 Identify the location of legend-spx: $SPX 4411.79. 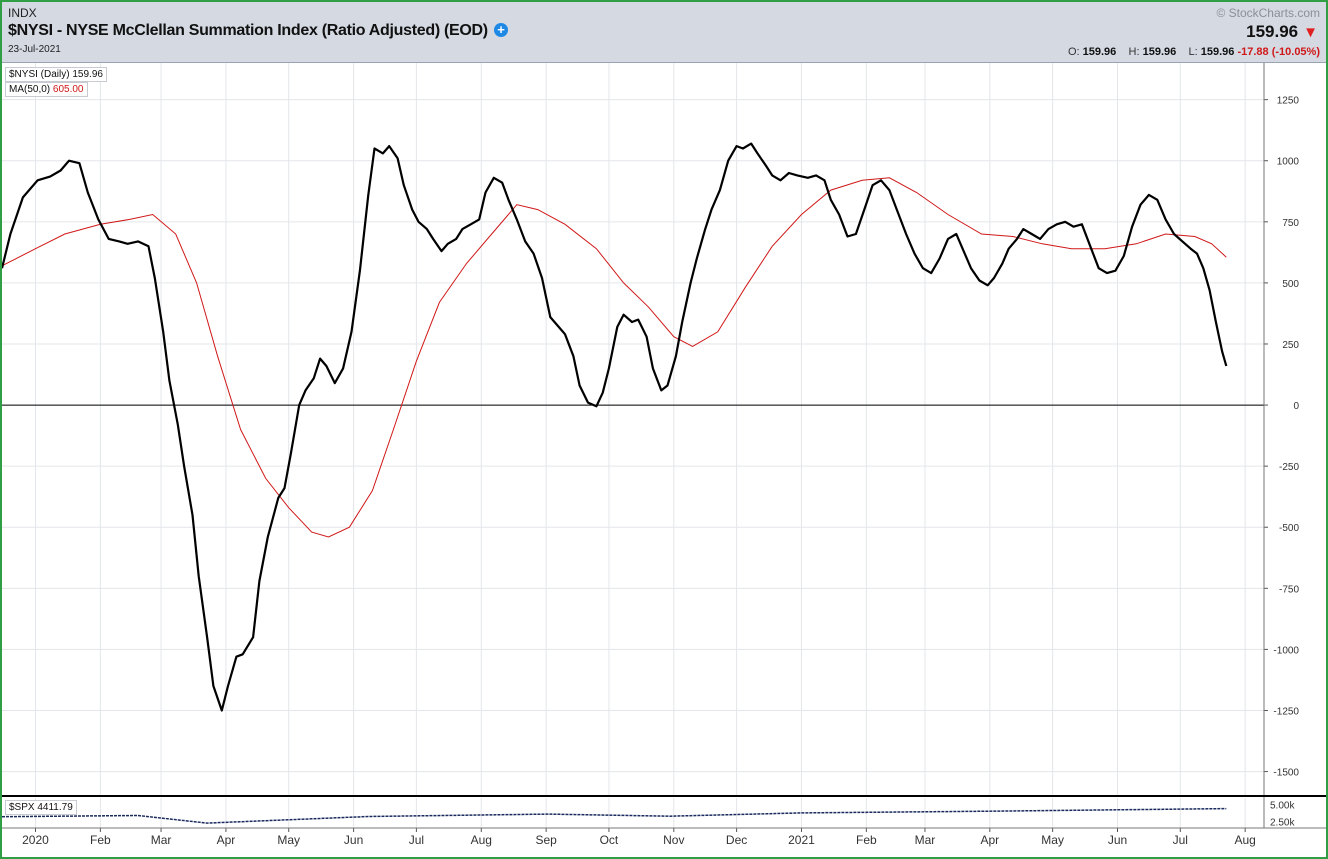
(41, 807).